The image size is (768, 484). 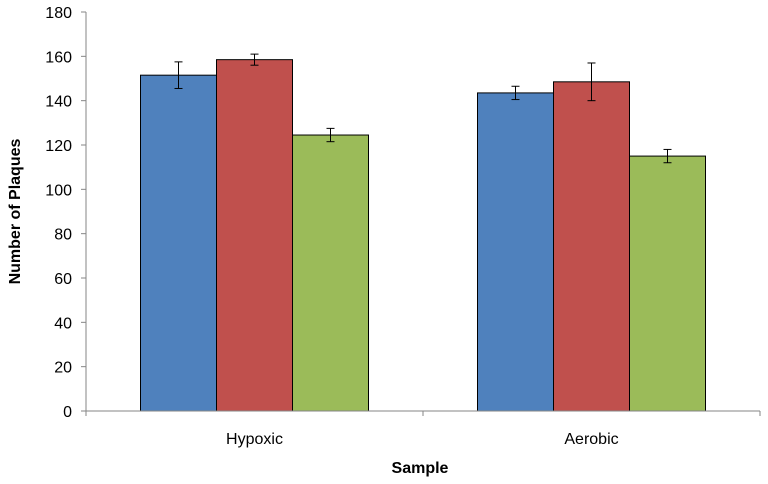 I want to click on y-axis-ticks, so click(x=83, y=211).